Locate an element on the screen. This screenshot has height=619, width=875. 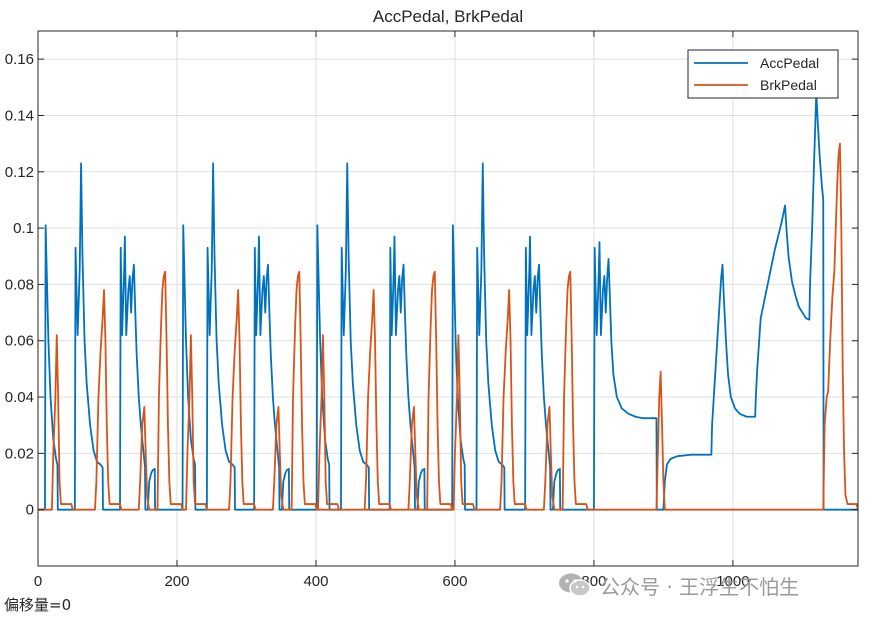
wechat-icon is located at coordinates (575, 585).